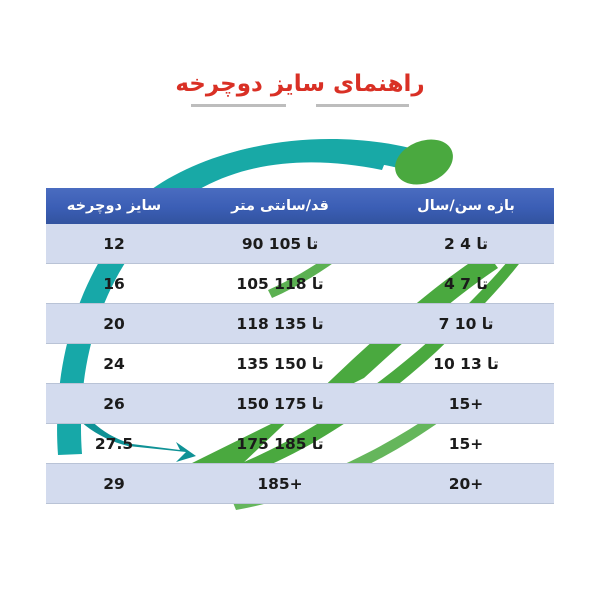 The image size is (600, 589). I want to click on cell-height: 105 تا 118, so click(280, 283).